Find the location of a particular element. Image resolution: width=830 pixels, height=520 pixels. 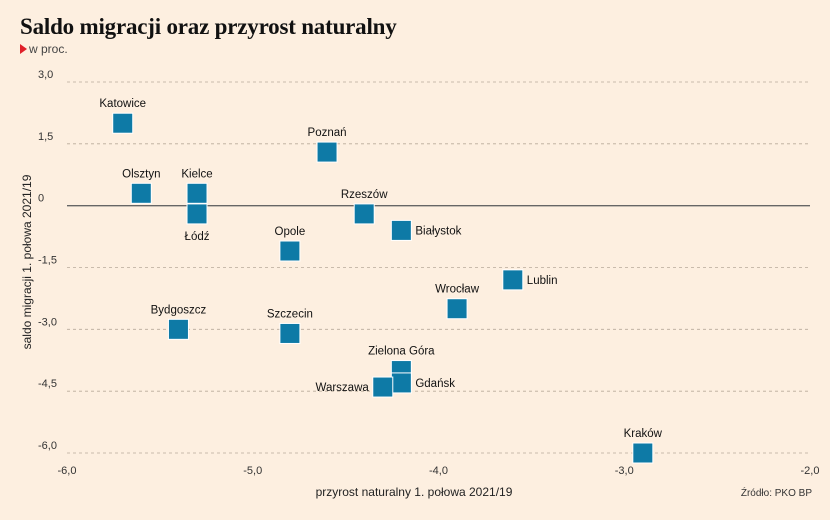

y-tick-labels: 3,0 1,5 0 -1,5 -3,0 -4,5 -6,0 is located at coordinates (47, 260).